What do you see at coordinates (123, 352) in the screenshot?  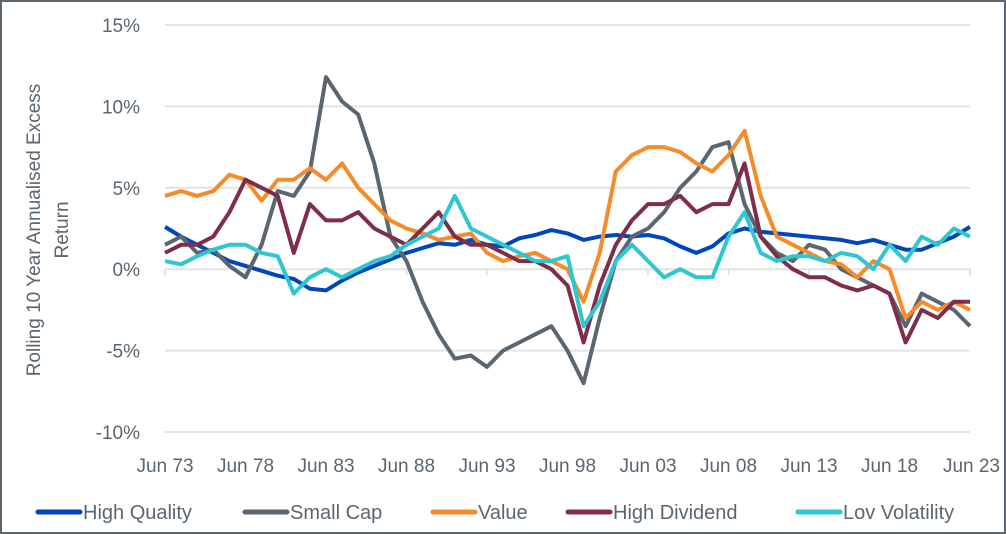 I see `y-tick-label: -5%` at bounding box center [123, 352].